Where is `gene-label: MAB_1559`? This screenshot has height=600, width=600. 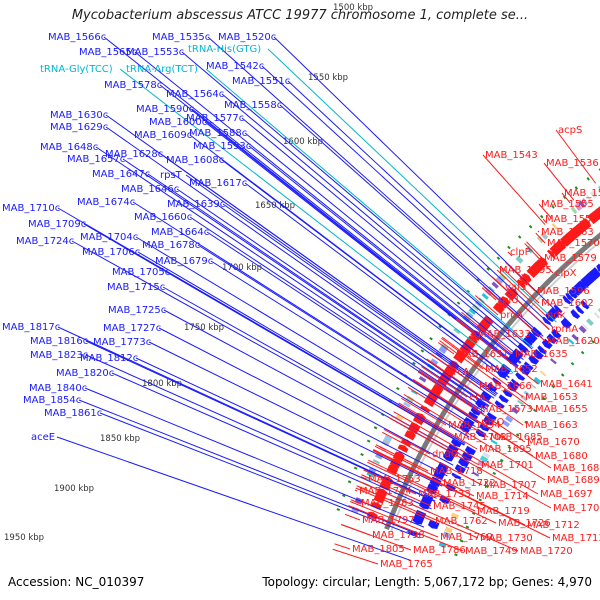 gene-label: MAB_1559 is located at coordinates (571, 219).